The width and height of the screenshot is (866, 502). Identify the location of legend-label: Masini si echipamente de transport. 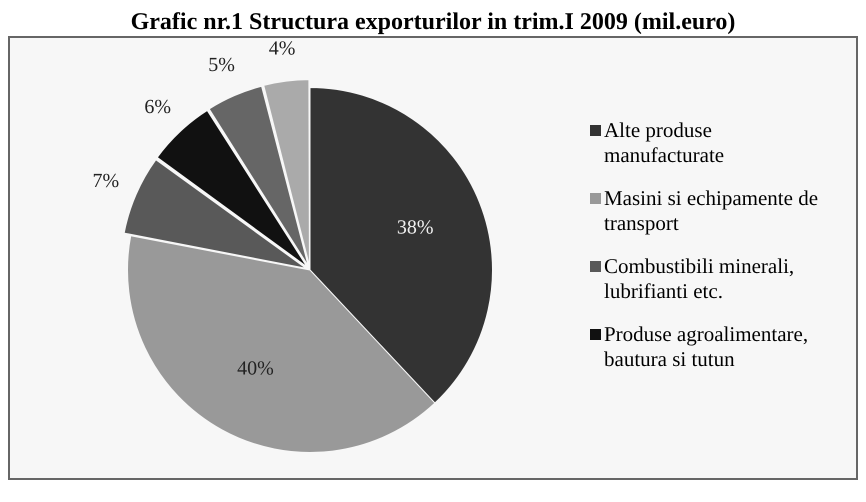
(712, 211).